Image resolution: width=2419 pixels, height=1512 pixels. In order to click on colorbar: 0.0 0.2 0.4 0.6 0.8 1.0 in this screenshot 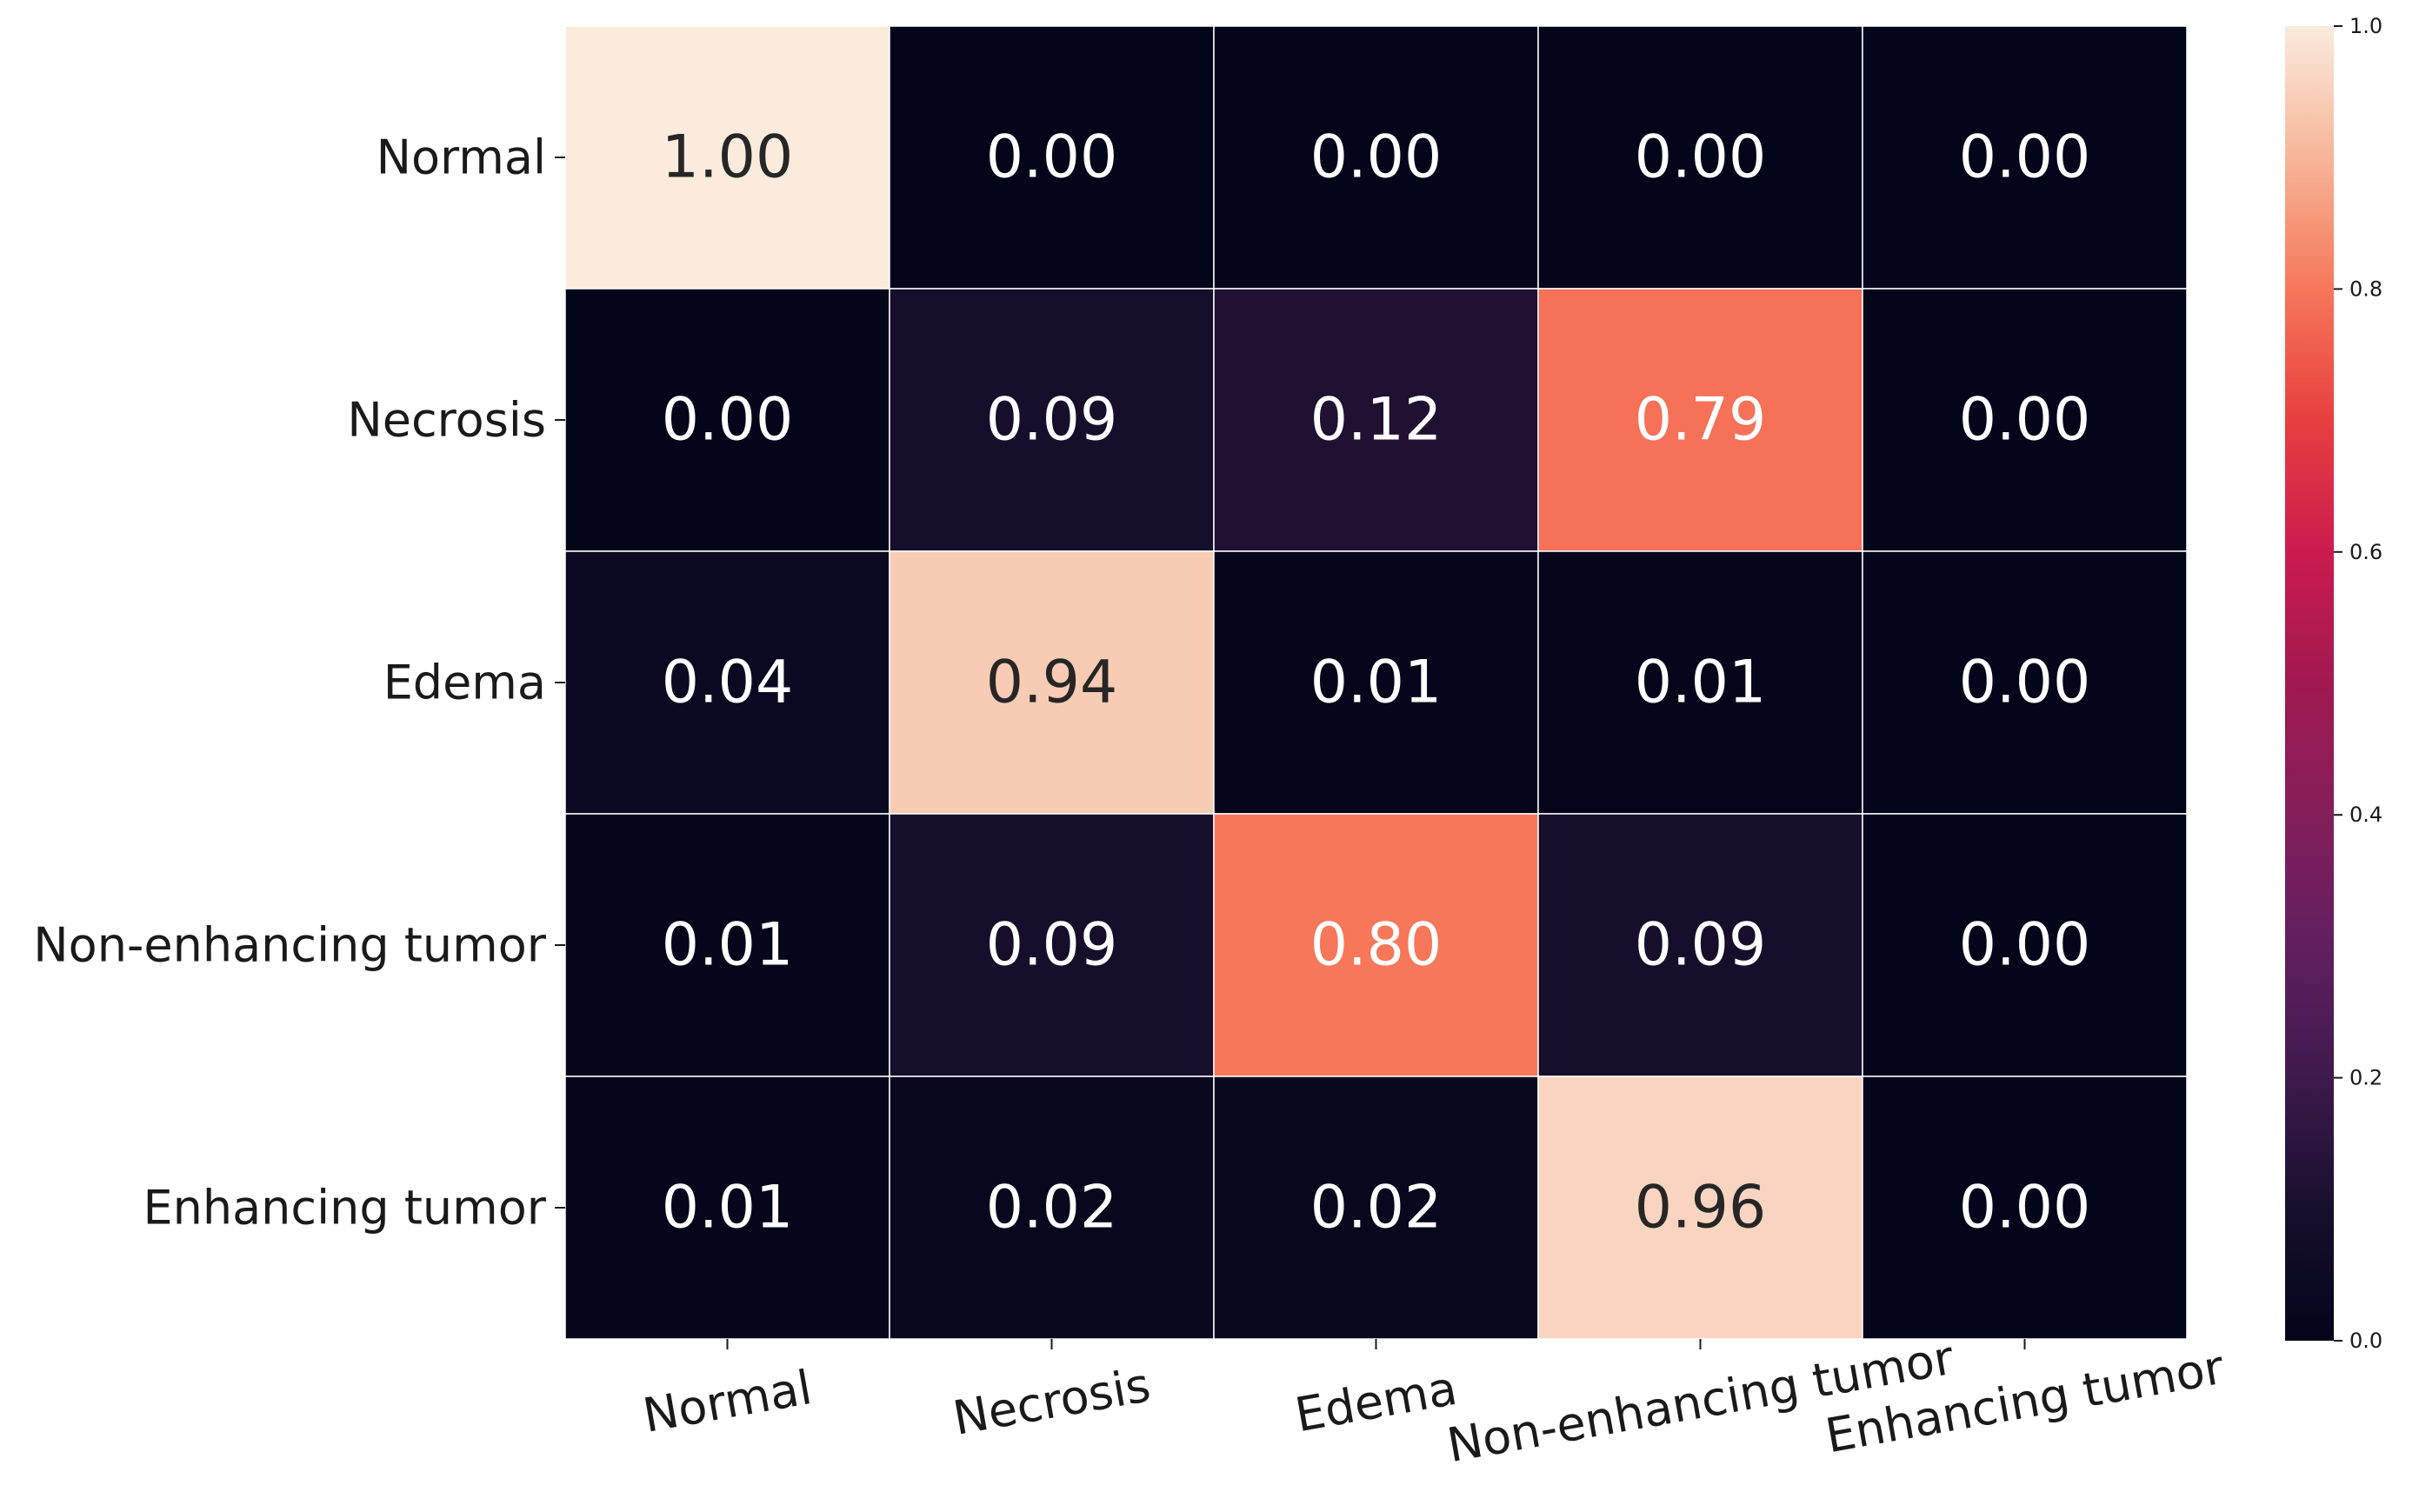, I will do `click(2333, 683)`.